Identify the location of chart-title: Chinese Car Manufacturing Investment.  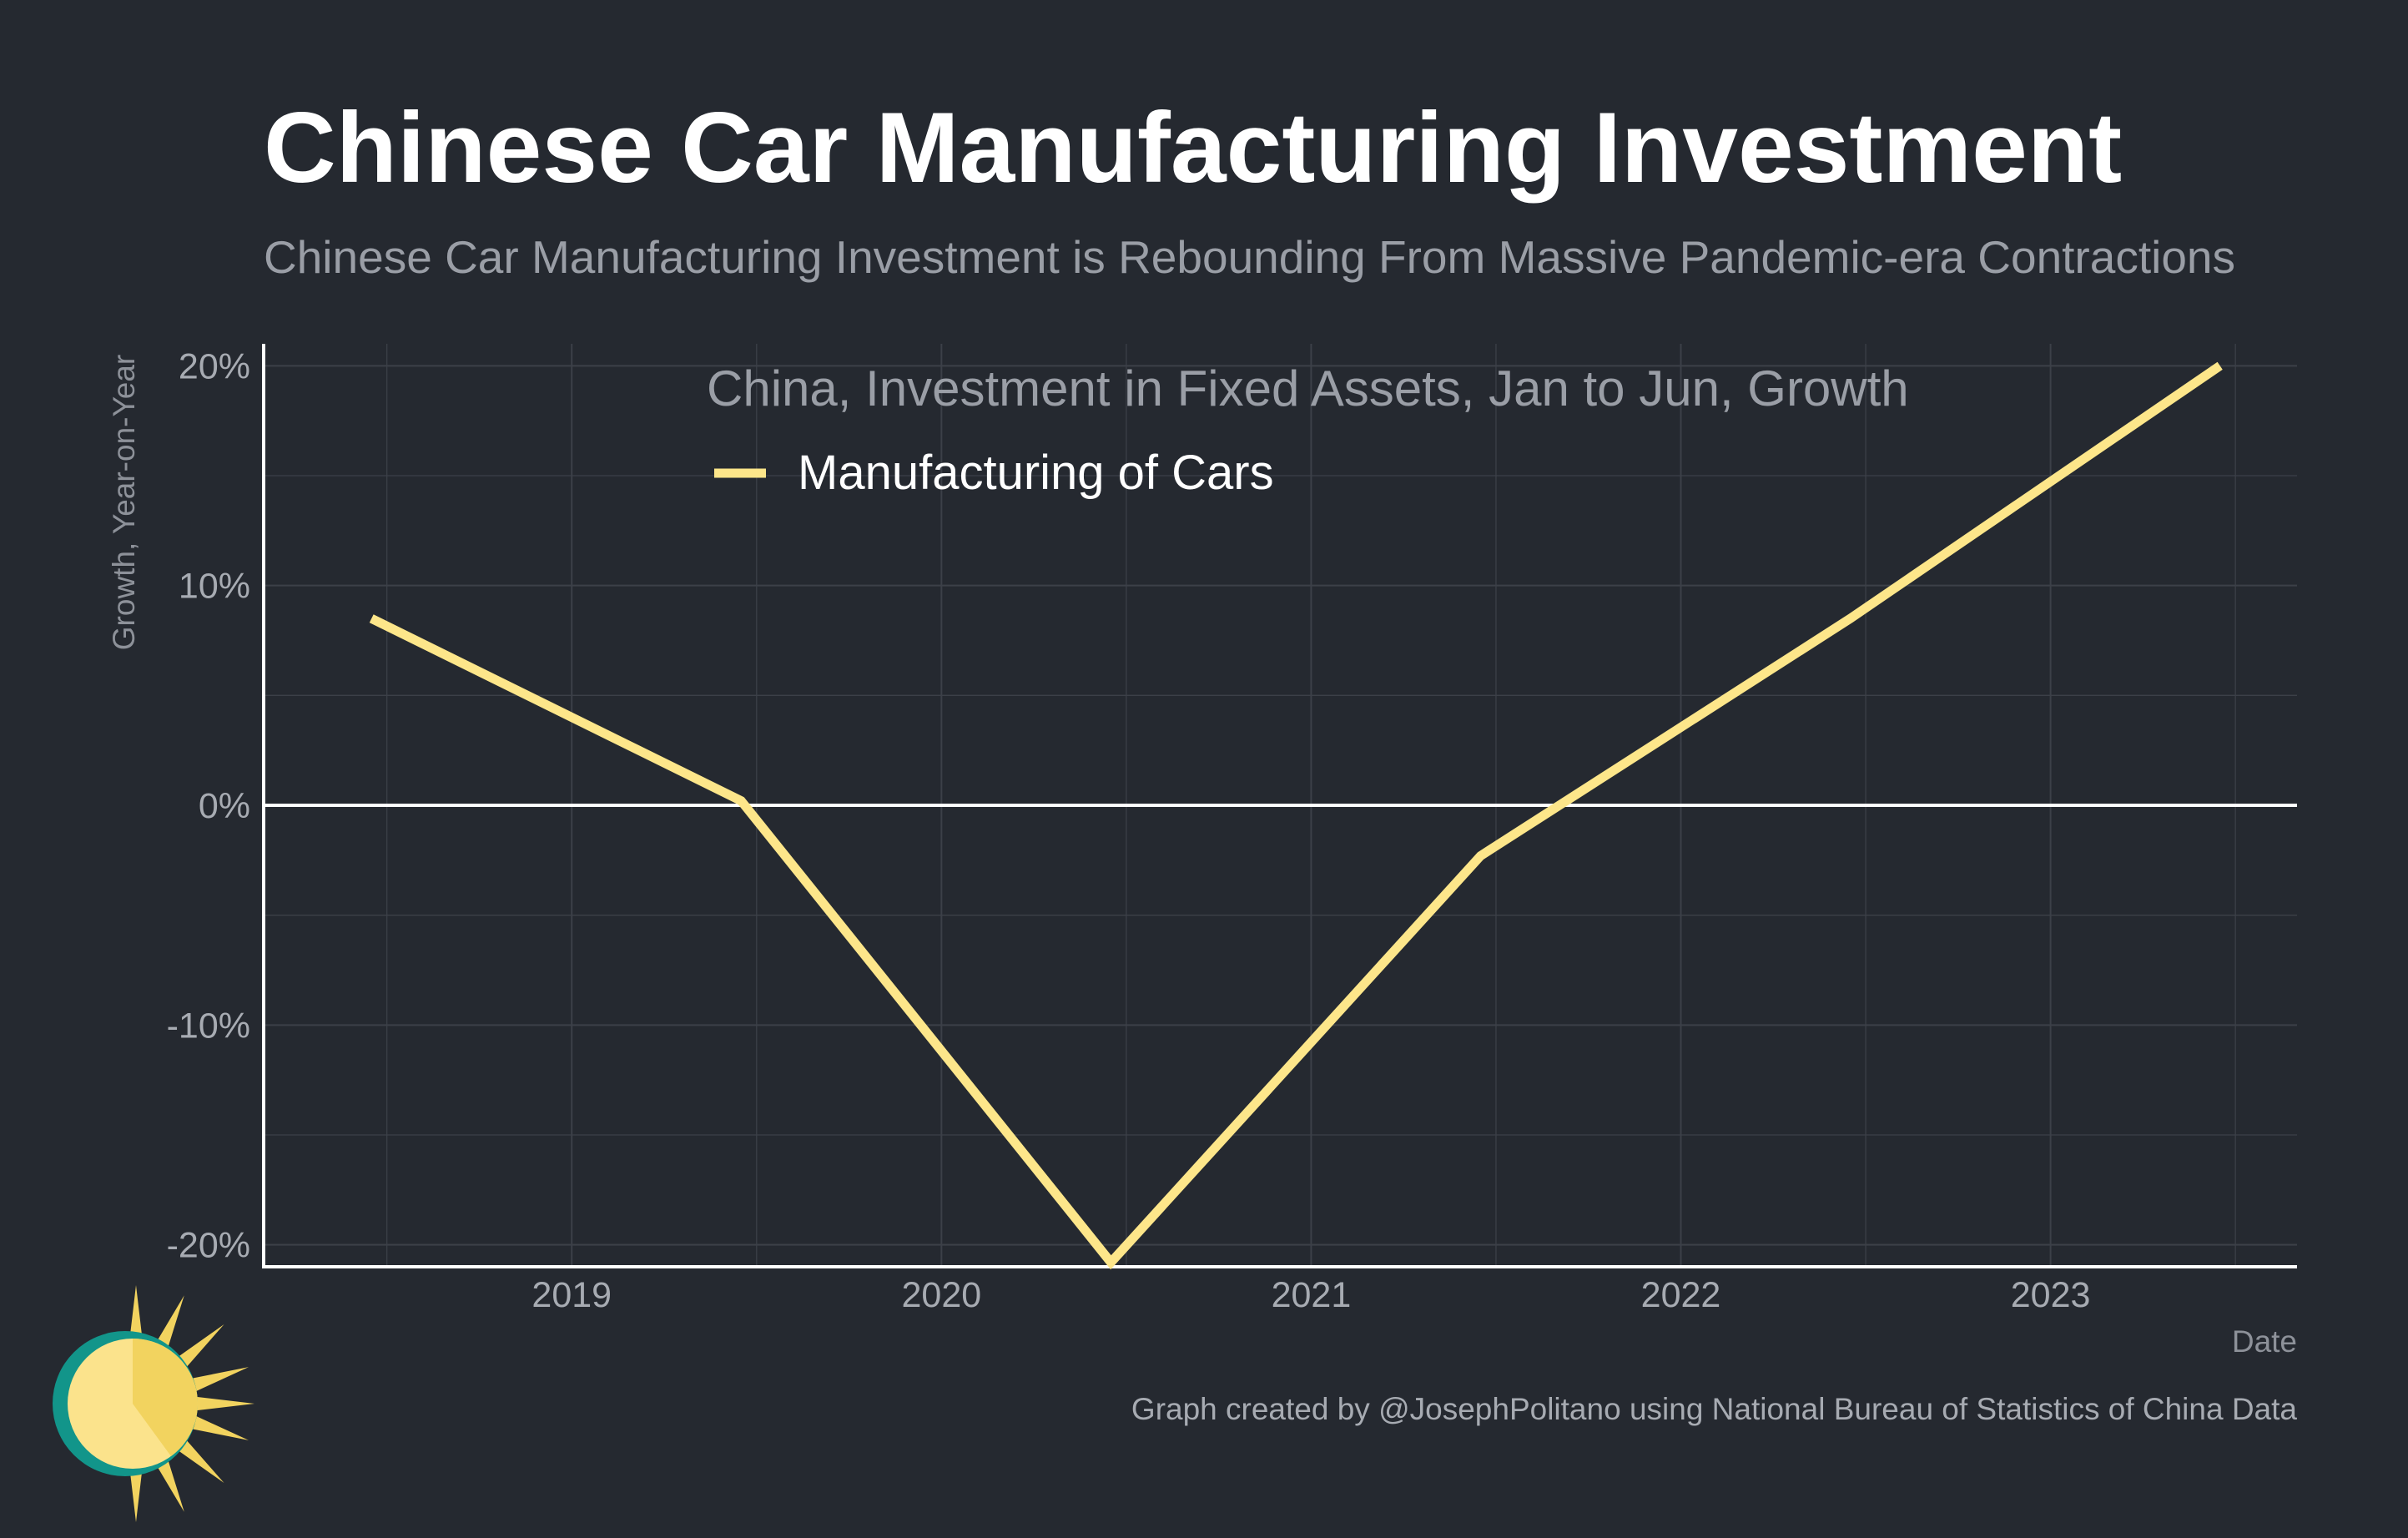
(1193, 148).